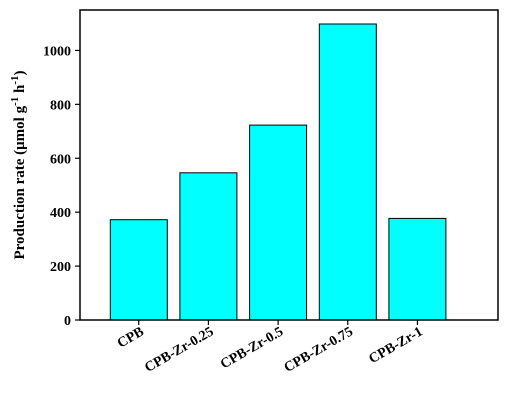  Describe the element at coordinates (60, 105) in the screenshot. I see `y-tick-label: 800` at that location.